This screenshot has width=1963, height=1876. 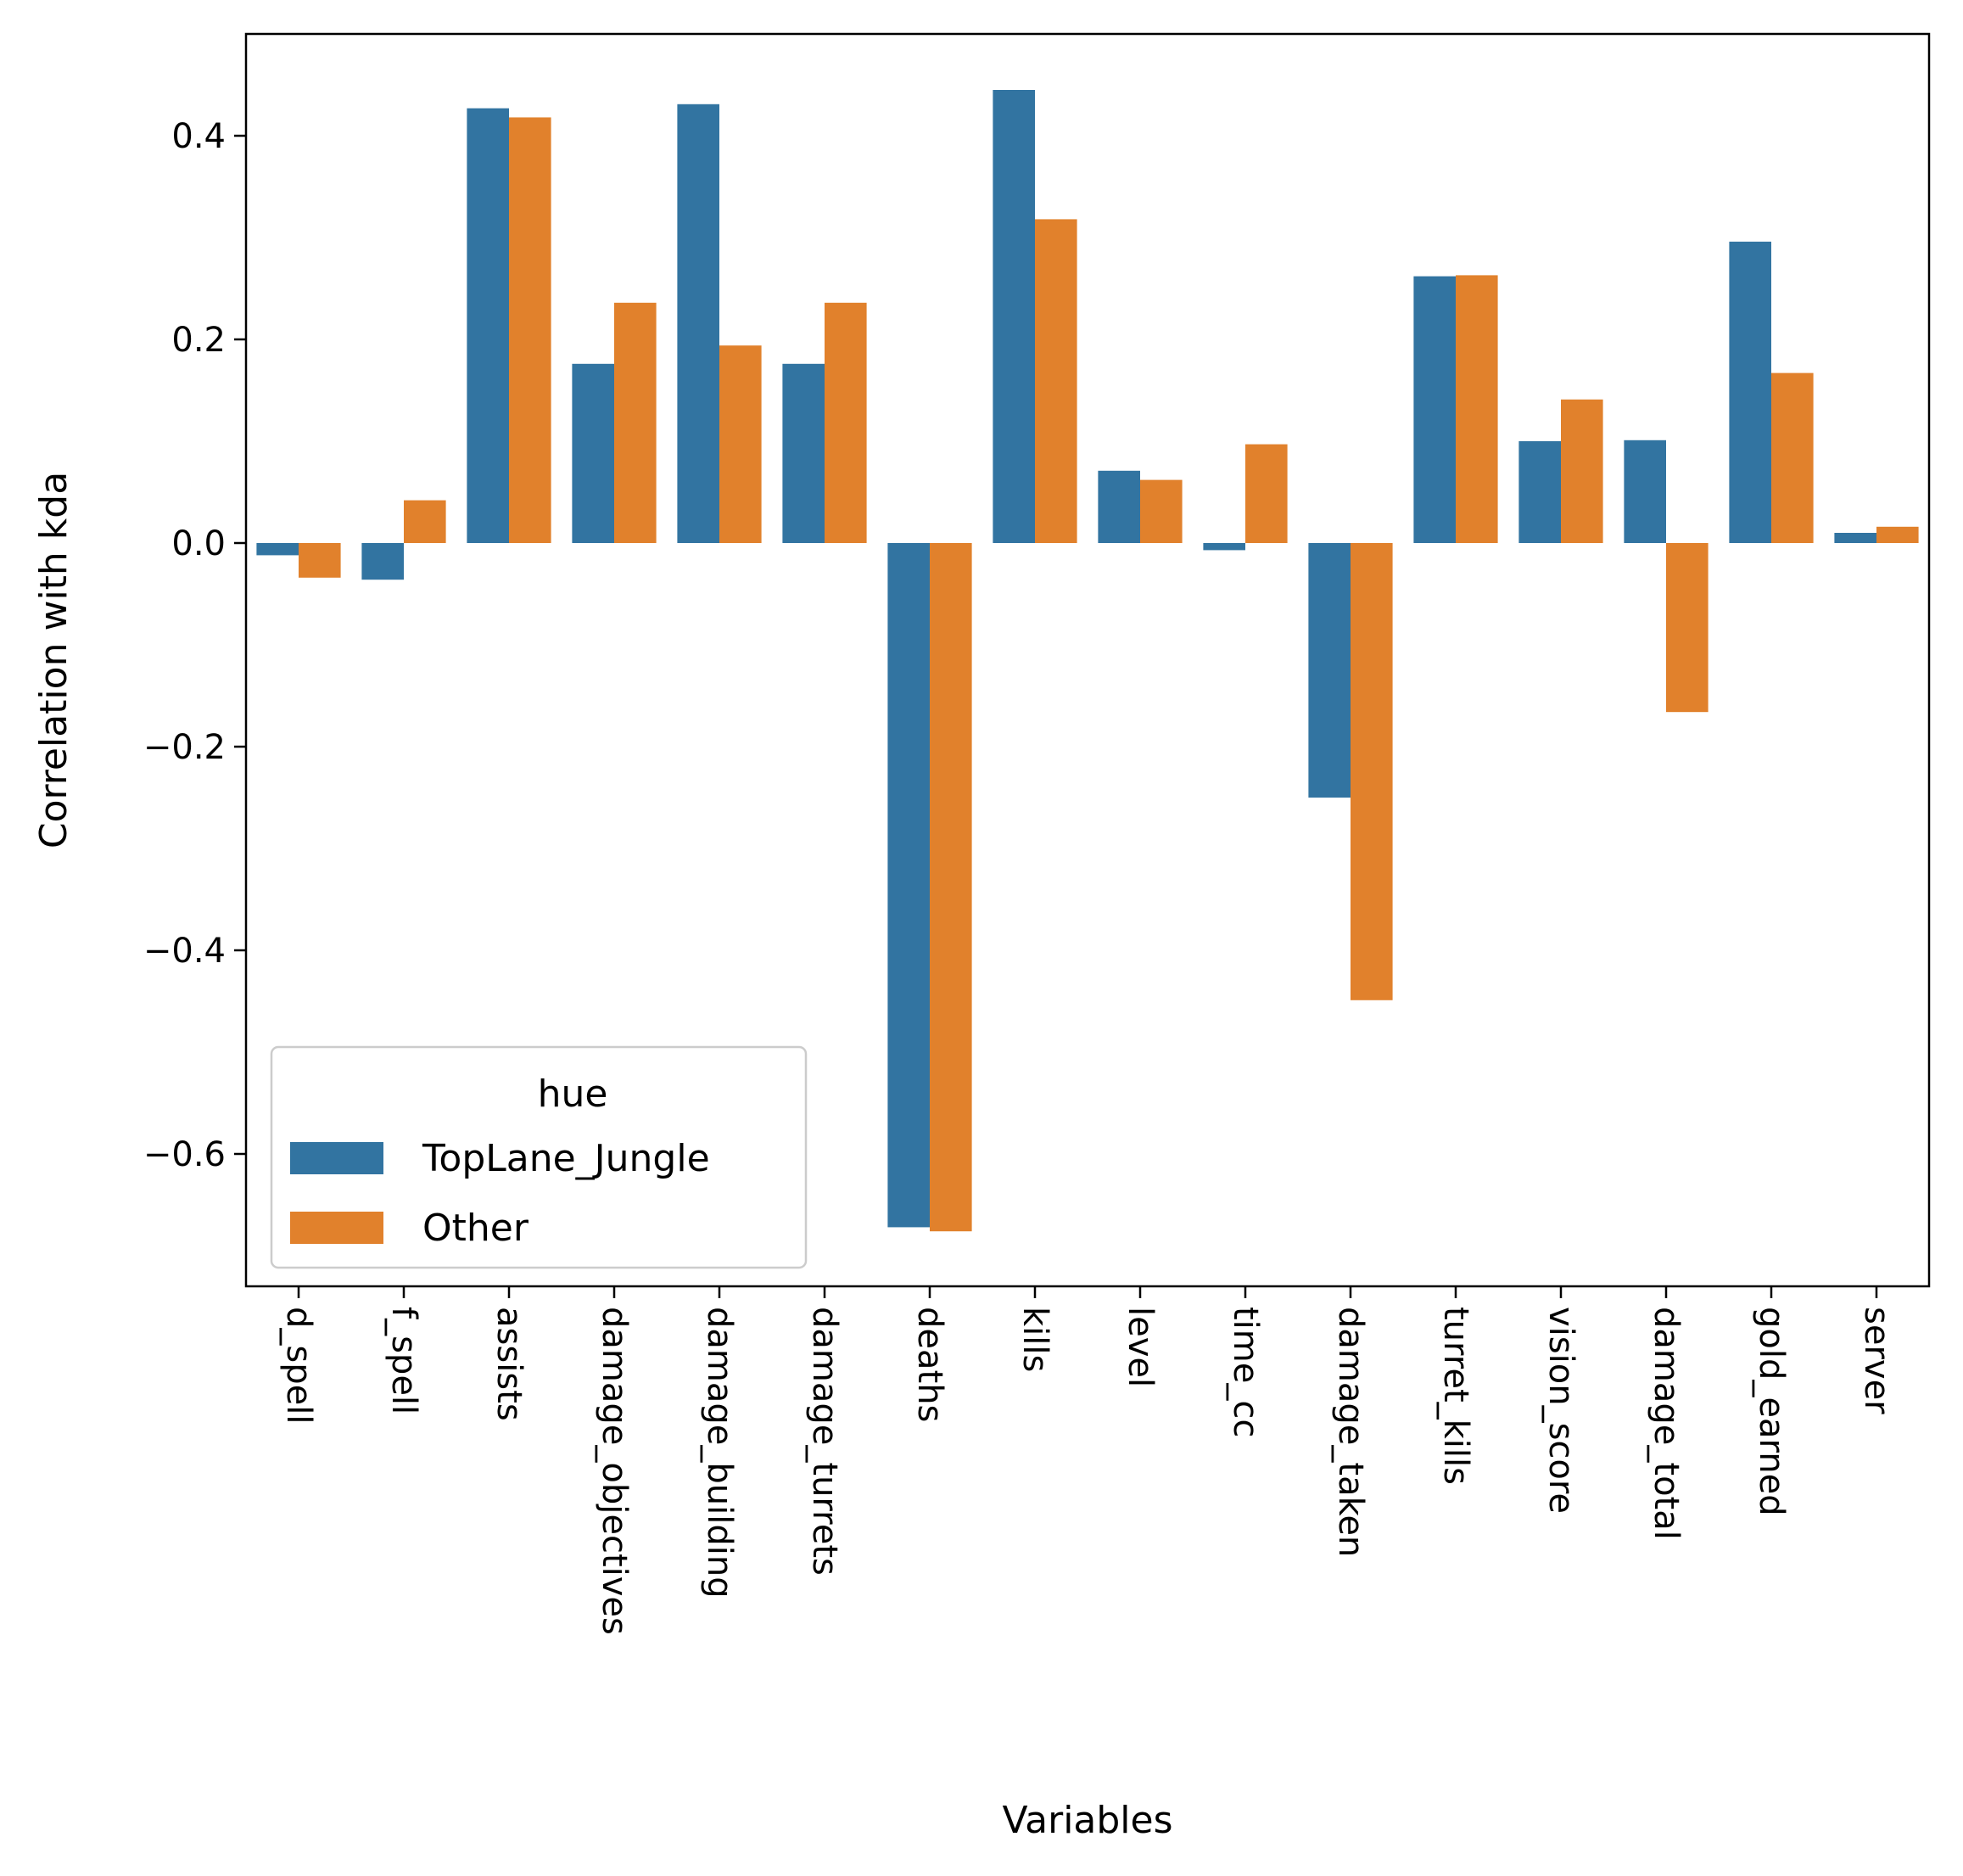 I want to click on bar-toplane-jungle-f-spell, so click(x=382, y=561).